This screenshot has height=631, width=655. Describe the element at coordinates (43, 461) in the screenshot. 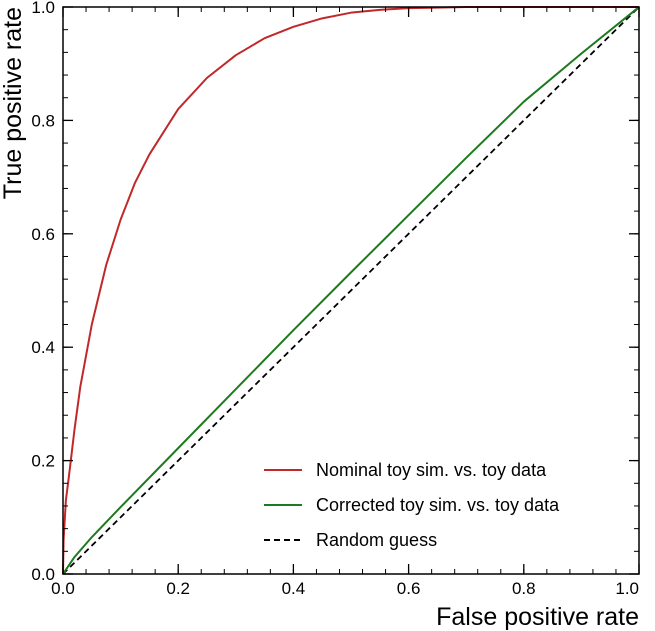

I see `y-tick-label: 0.2` at that location.